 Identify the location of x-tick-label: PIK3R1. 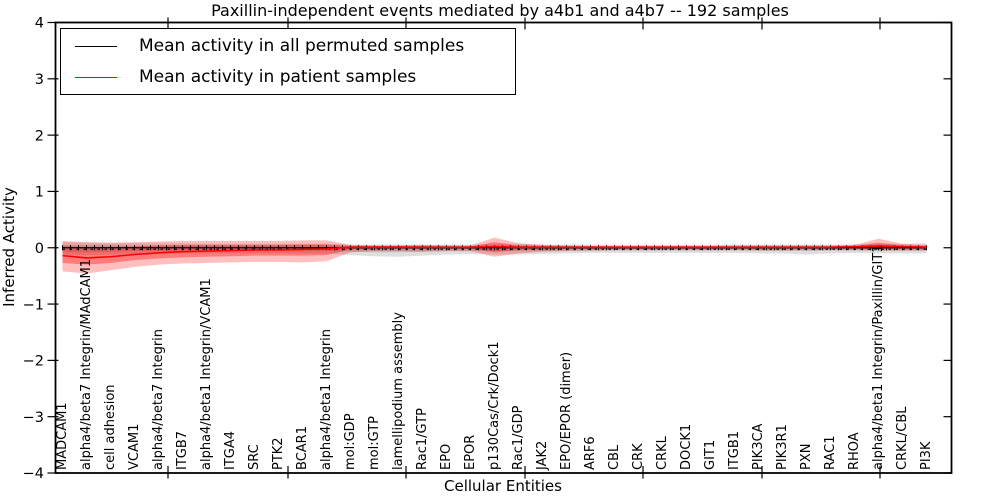
(782, 447).